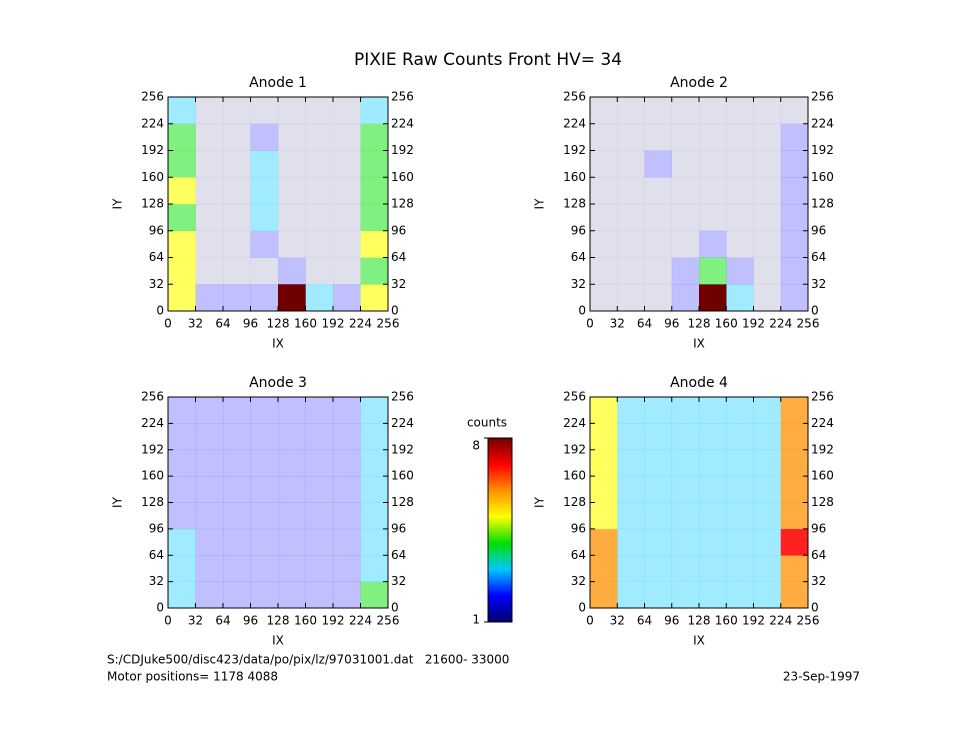  I want to click on y-tick-label: 128, so click(152, 204).